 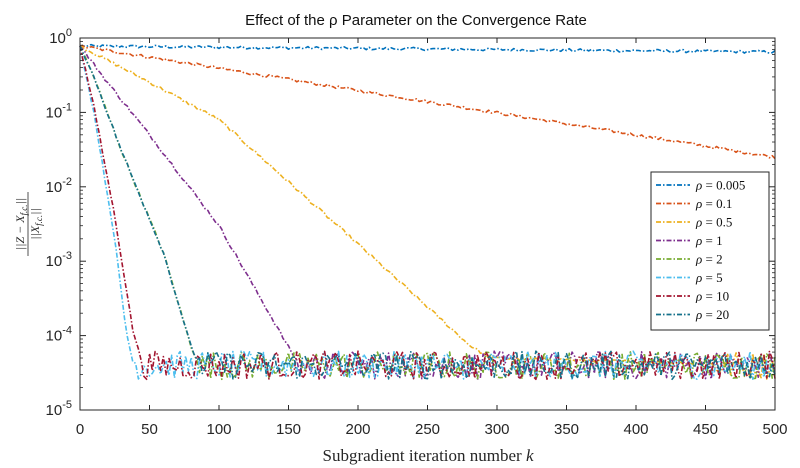 What do you see at coordinates (496, 429) in the screenshot?
I see `x-tick-label: 300` at bounding box center [496, 429].